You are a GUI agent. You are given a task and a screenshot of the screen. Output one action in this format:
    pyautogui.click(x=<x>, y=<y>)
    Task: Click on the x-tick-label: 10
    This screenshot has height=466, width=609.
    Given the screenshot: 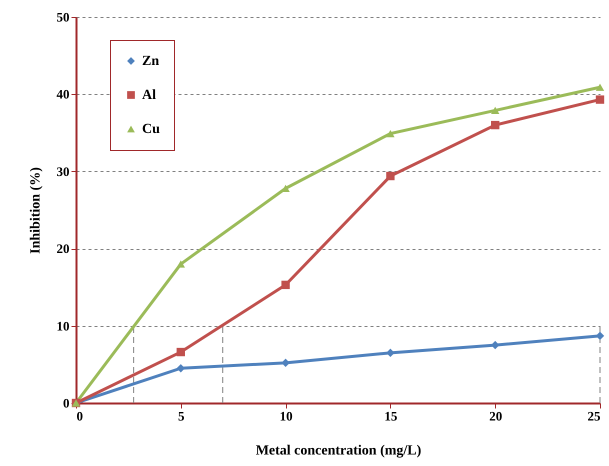 What is the action you would take?
    pyautogui.click(x=286, y=416)
    